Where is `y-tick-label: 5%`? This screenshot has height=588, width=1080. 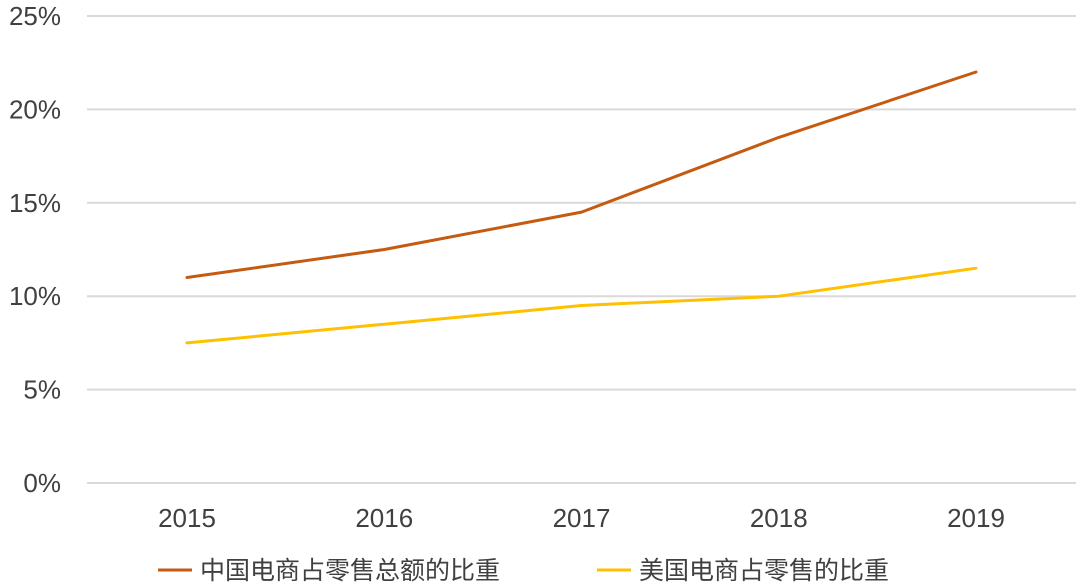 y-tick-label: 5% is located at coordinates (42, 390).